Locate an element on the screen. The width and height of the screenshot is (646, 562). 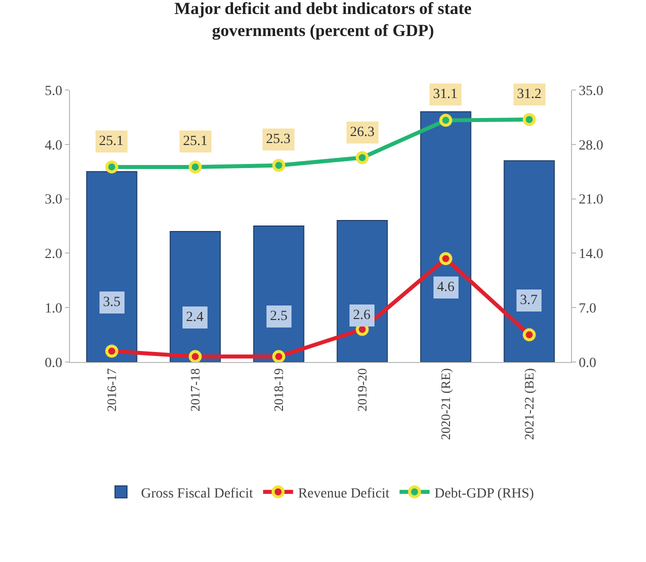
x-tick-label: 2019-20 is located at coordinates (362, 390).